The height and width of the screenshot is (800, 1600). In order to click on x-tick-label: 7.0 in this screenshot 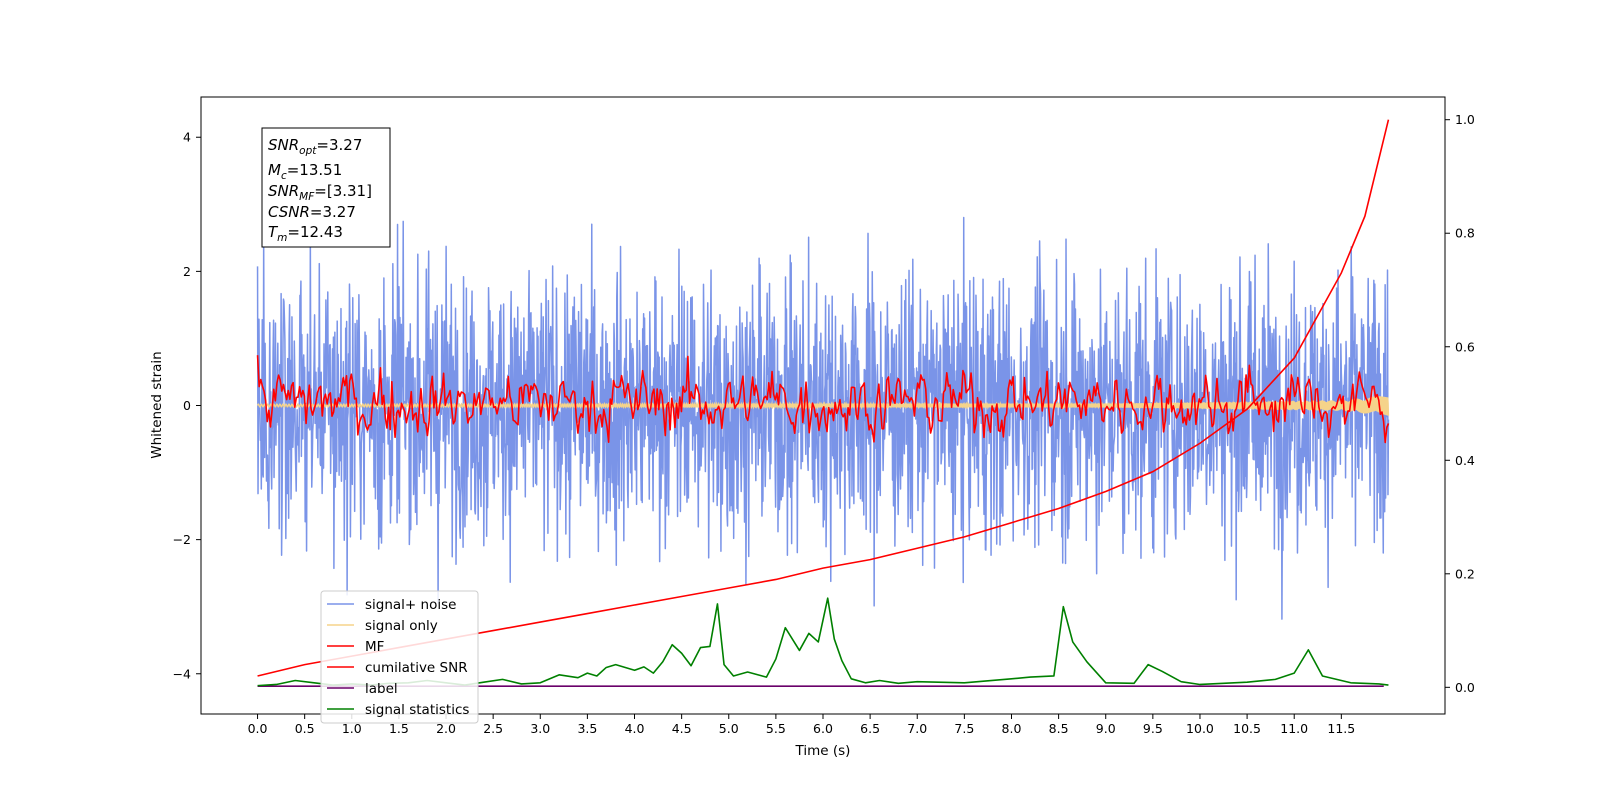, I will do `click(917, 728)`.